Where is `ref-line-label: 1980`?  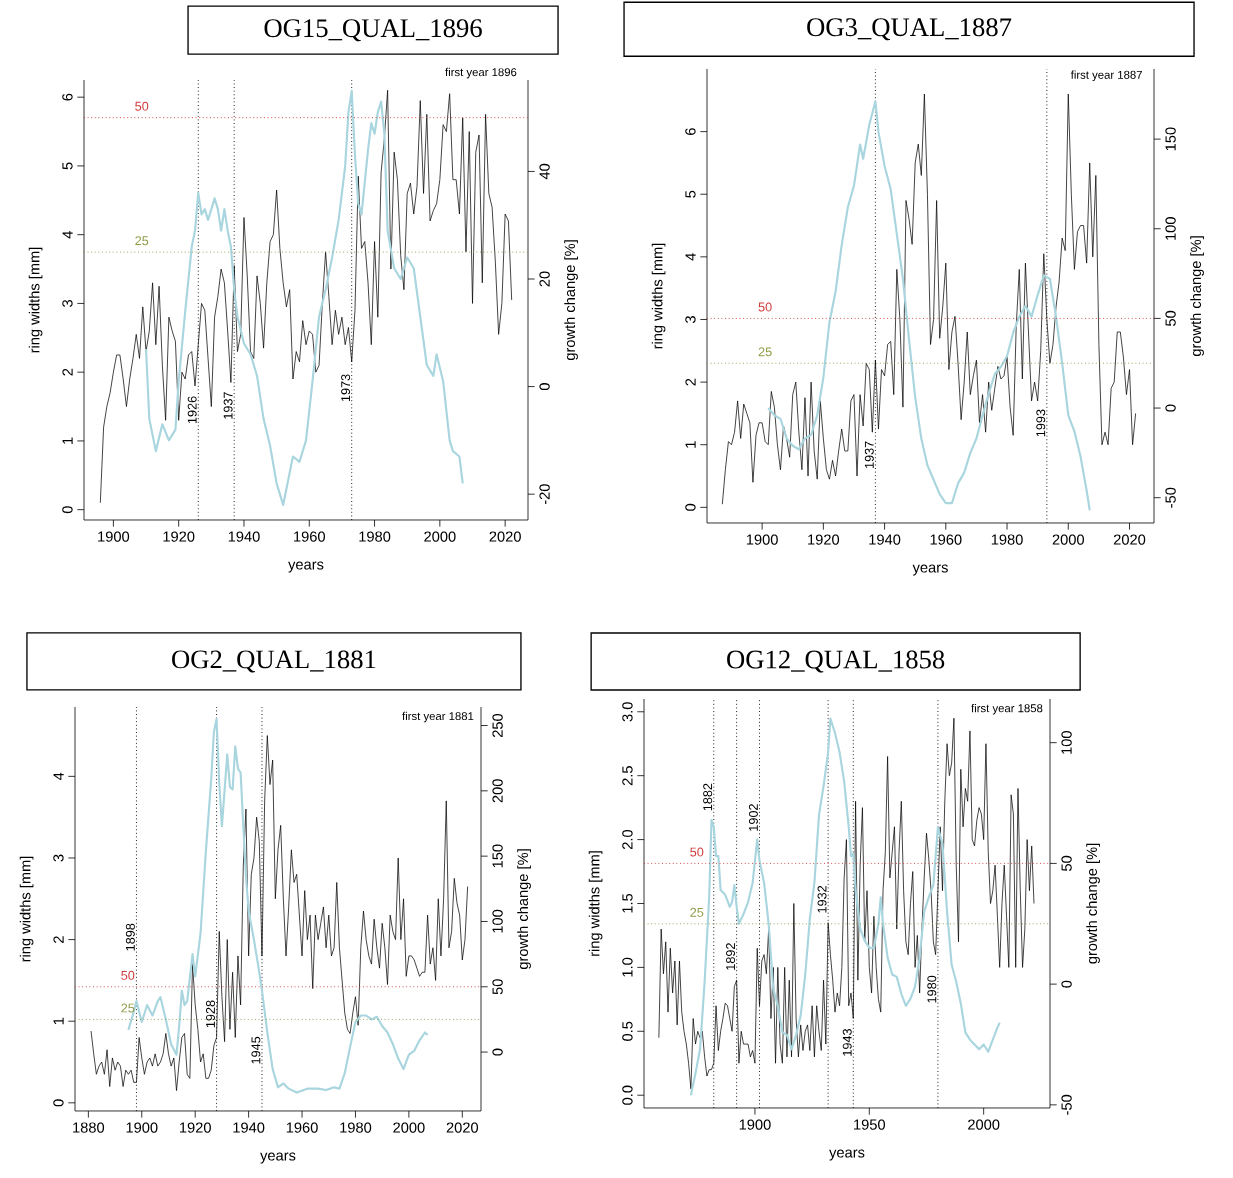
ref-line-label: 1980 is located at coordinates (932, 989).